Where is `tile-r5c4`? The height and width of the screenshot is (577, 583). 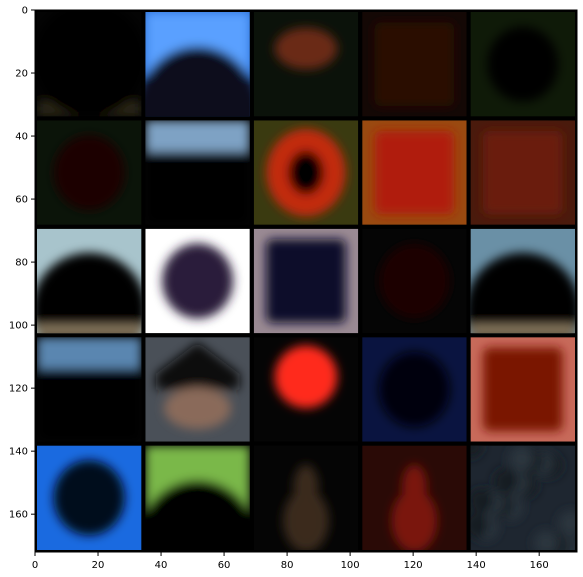
tile-r5c4 is located at coordinates (414, 498).